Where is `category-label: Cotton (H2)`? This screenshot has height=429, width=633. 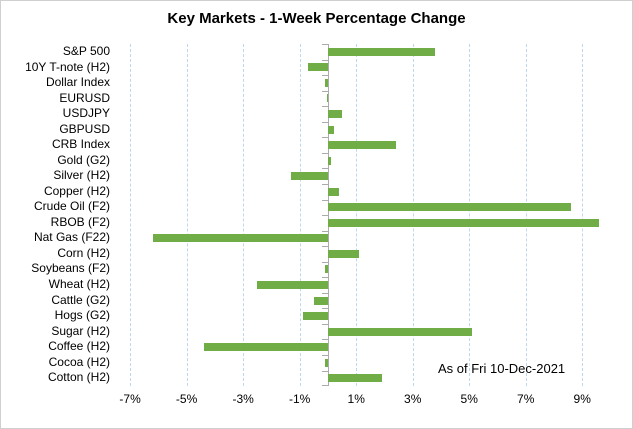
category-label: Cotton (H2) is located at coordinates (78, 377).